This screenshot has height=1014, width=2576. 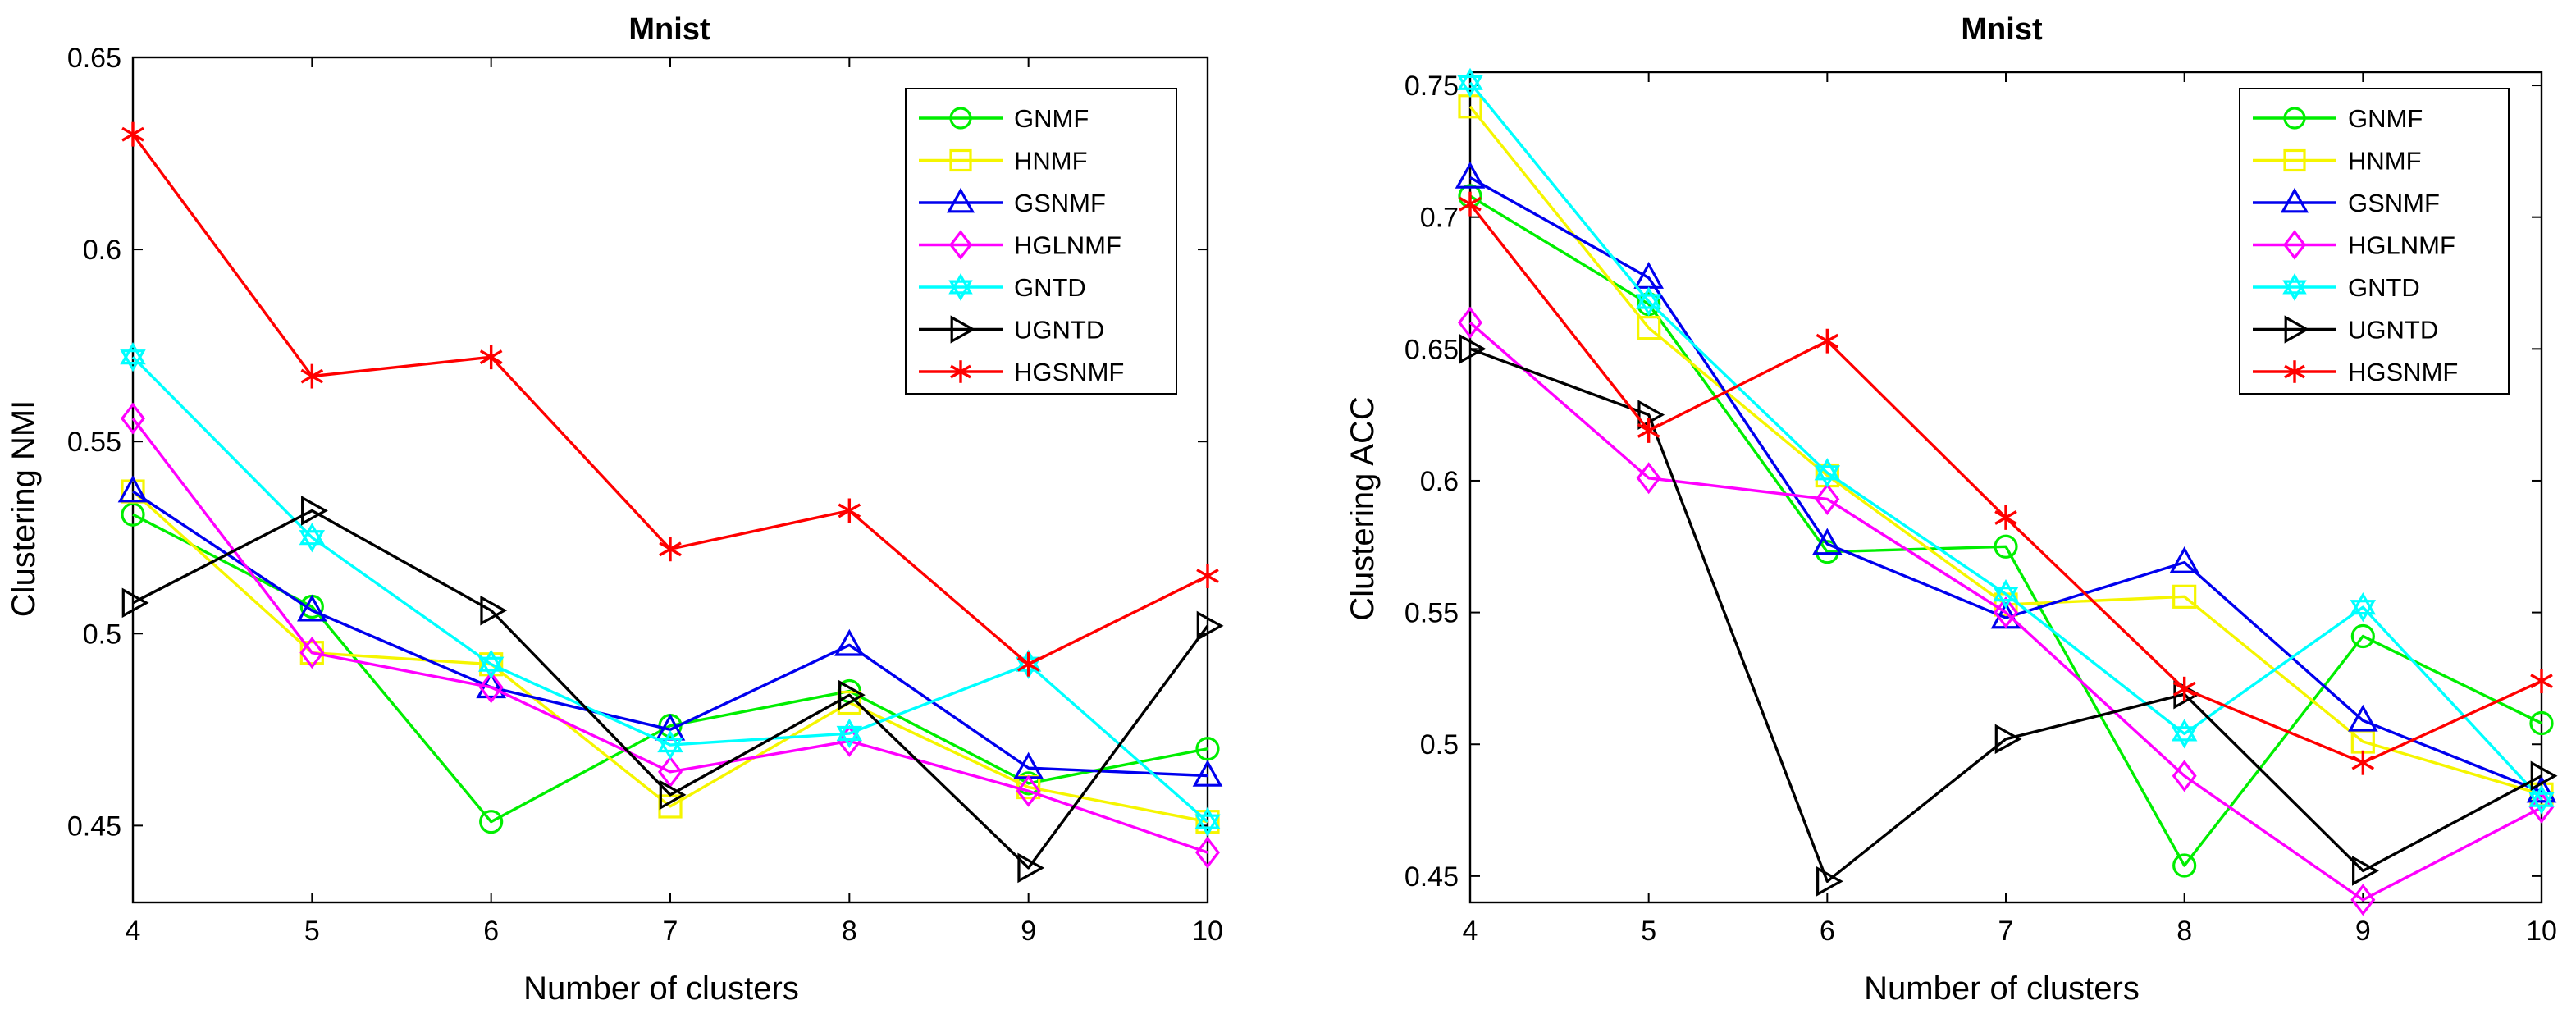 I want to click on nmi-legend-marker-hnmf, so click(x=961, y=160).